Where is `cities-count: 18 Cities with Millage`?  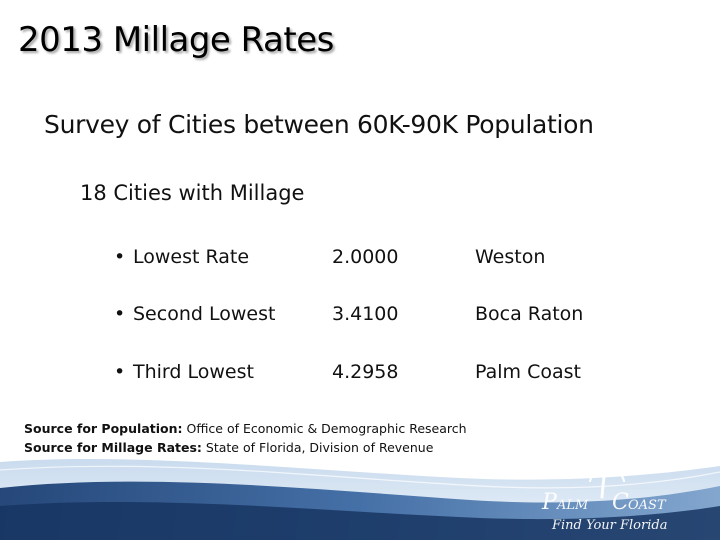
cities-count: 18 Cities with Millage is located at coordinates (192, 193).